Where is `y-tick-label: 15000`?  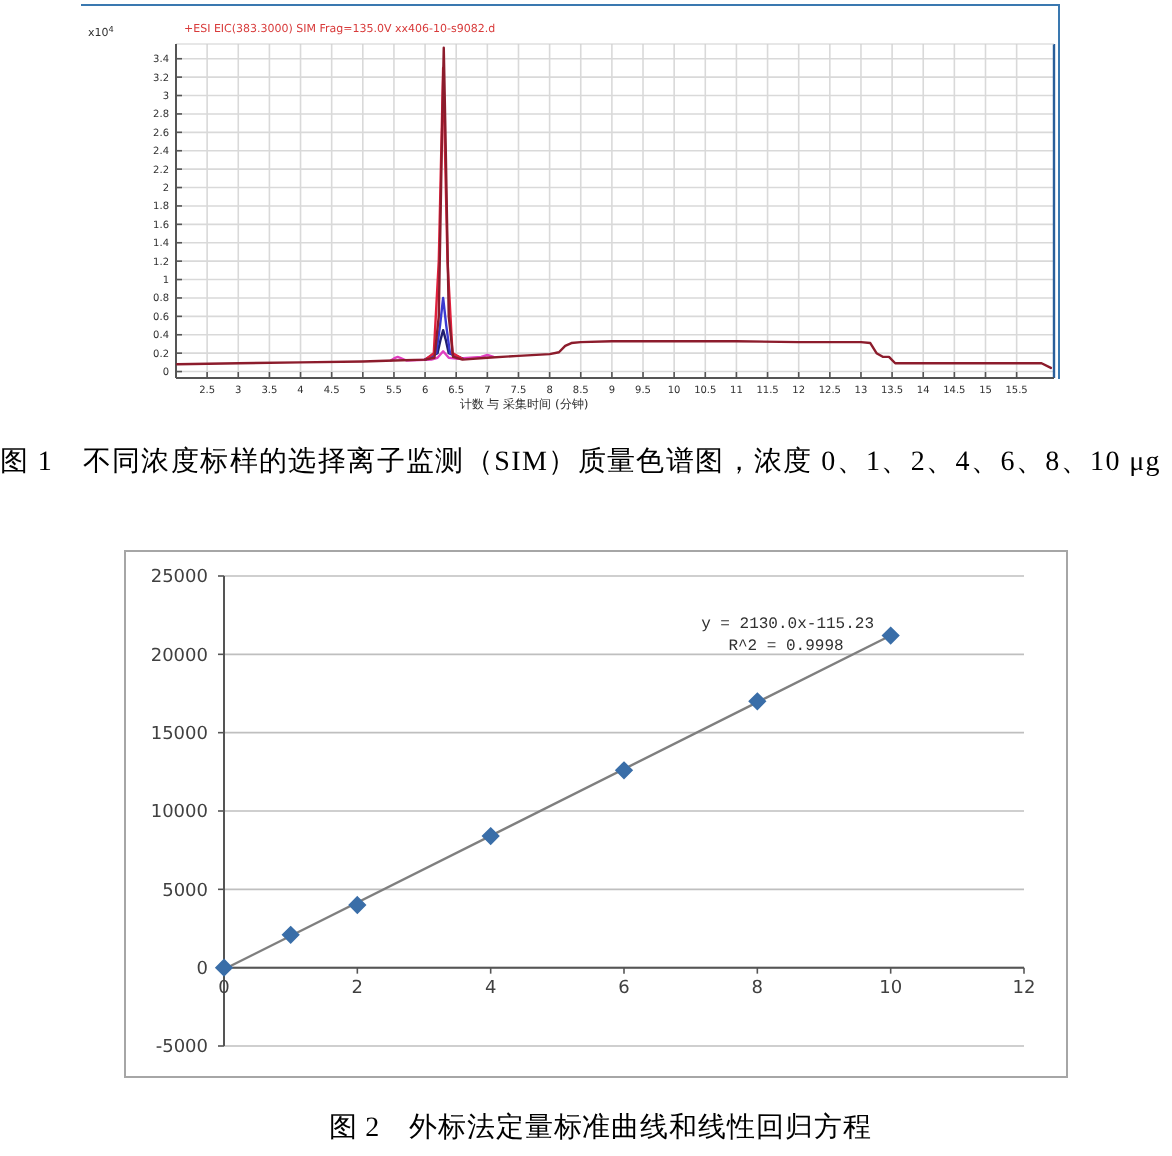
y-tick-label: 15000 is located at coordinates (179, 734).